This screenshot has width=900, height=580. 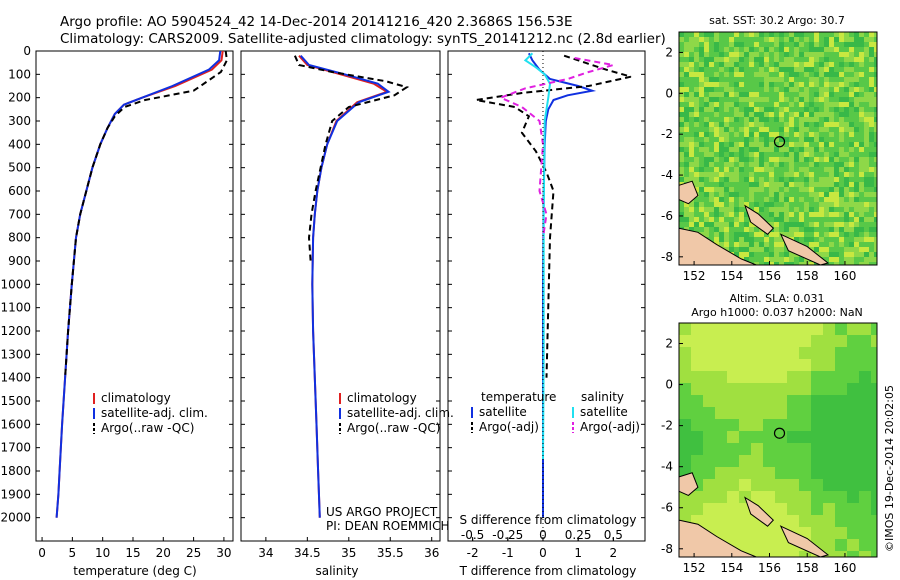 What do you see at coordinates (667, 134) in the screenshot?
I see `y-tick-label: -2` at bounding box center [667, 134].